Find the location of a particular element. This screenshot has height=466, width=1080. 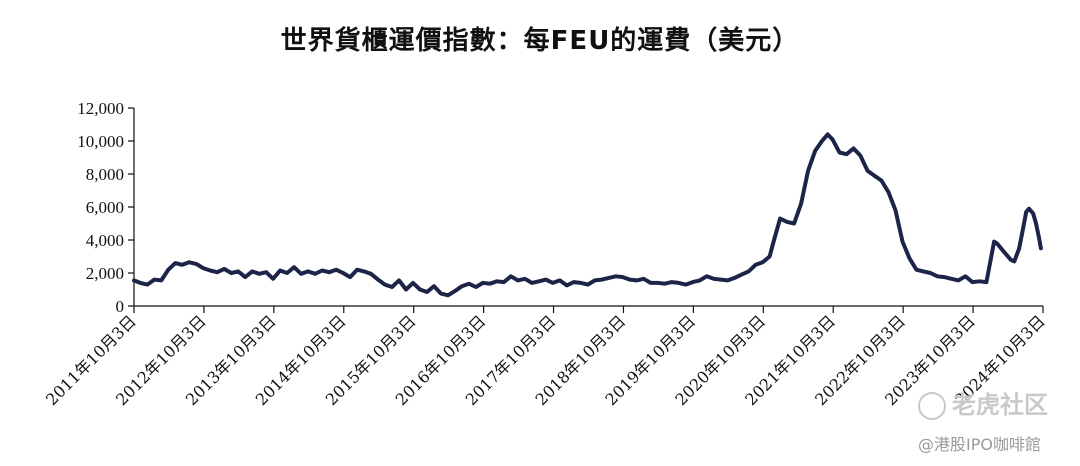

y-tick-label: 12,000 is located at coordinates (100, 108).